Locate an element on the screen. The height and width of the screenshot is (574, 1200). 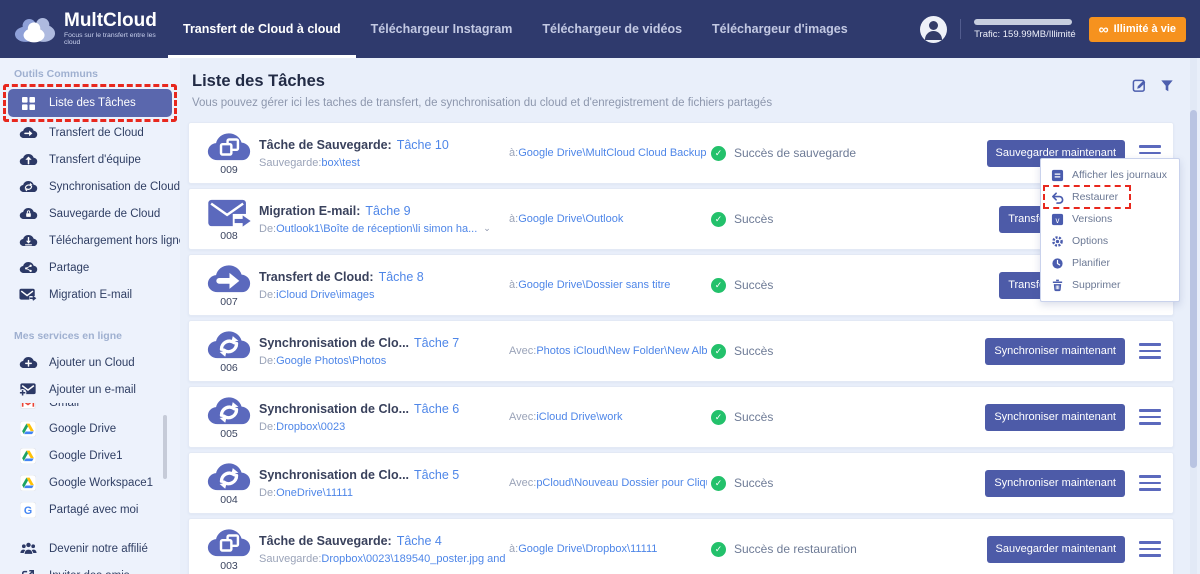
sidebar-scrollbar-thumb is located at coordinates (165, 447).